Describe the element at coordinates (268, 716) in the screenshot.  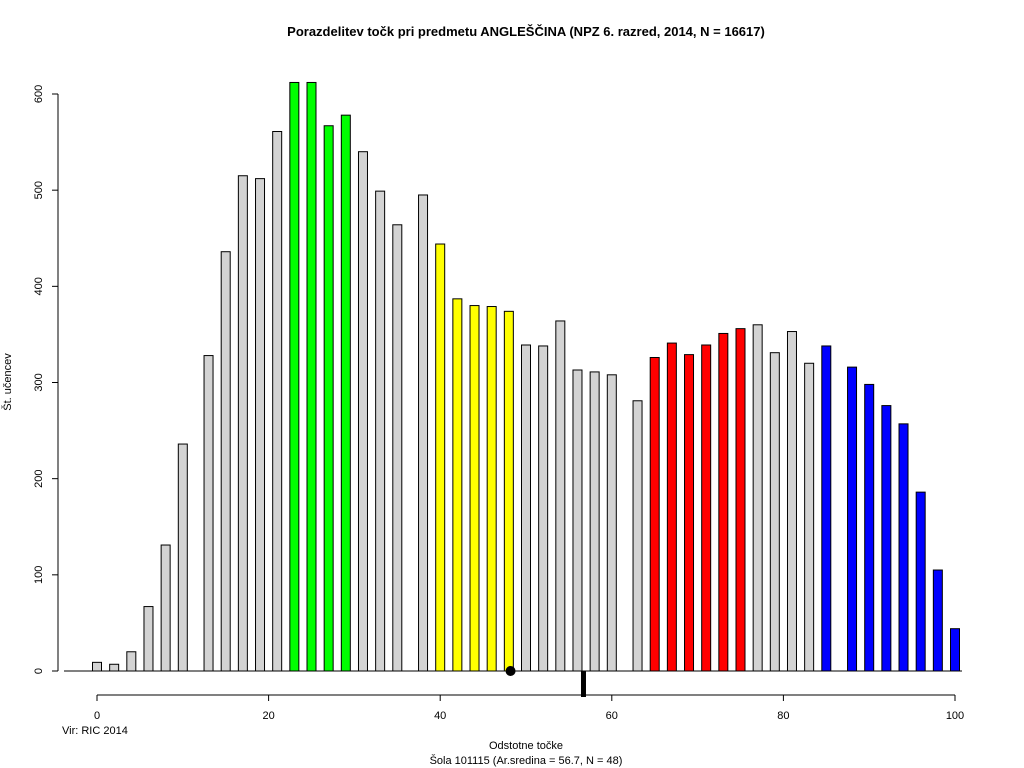
I see `x-tick-label-20: 20` at that location.